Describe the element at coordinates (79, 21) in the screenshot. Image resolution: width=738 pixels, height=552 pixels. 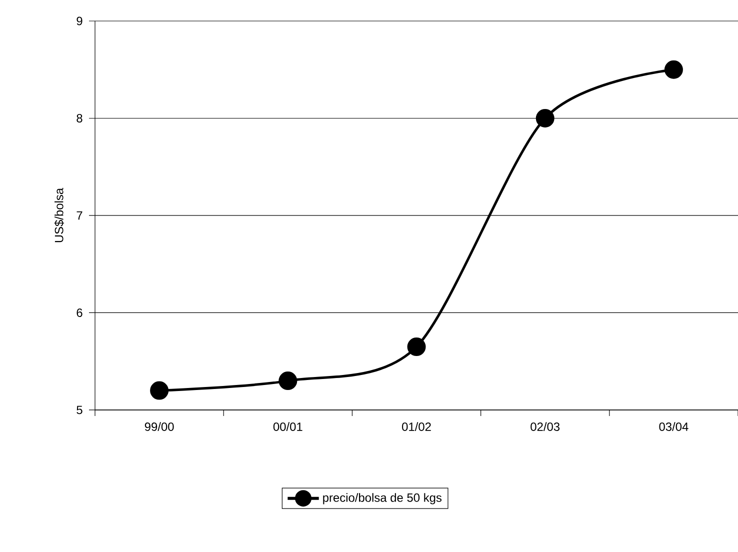
I see `y-tick-label: 9` at that location.